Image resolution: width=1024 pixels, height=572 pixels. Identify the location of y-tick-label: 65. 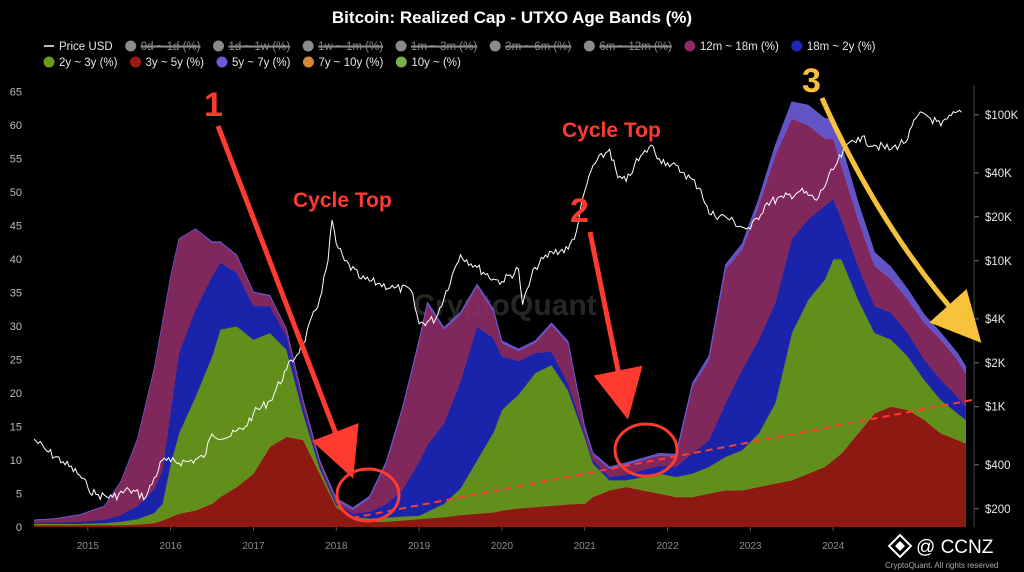
(16, 93).